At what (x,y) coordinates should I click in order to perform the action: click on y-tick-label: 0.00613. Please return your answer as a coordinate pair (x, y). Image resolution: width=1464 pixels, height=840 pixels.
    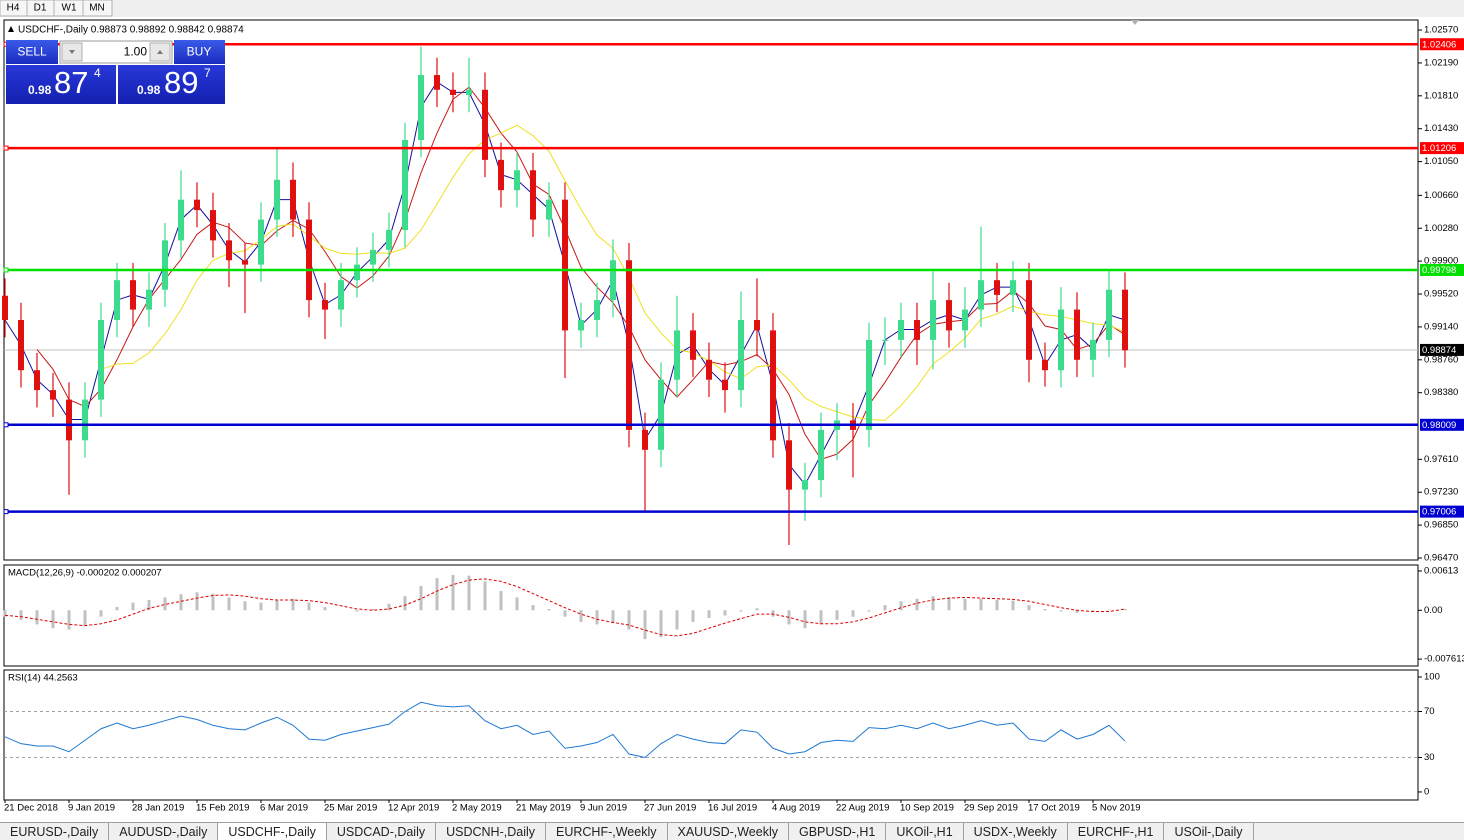
    Looking at the image, I should click on (1441, 570).